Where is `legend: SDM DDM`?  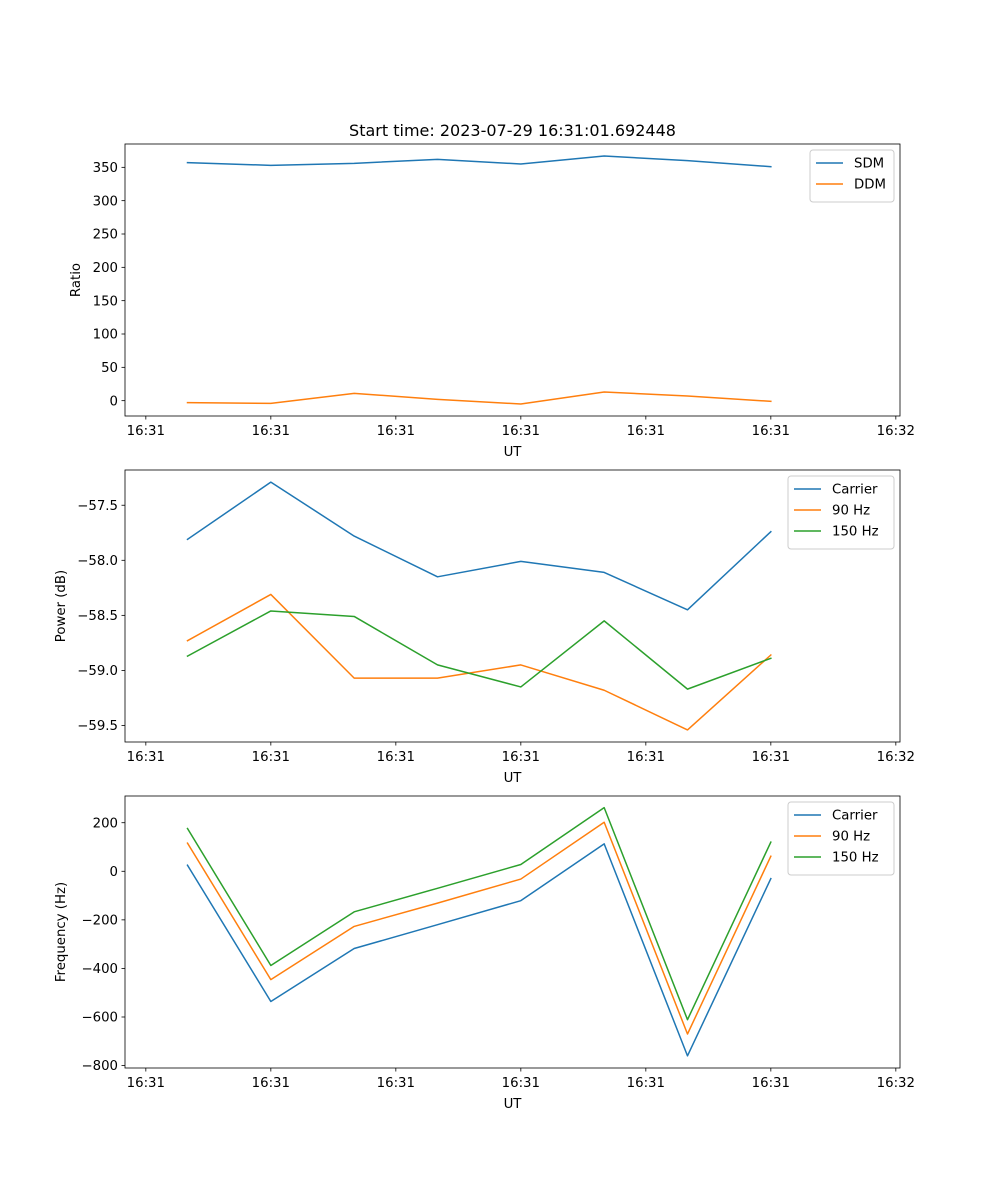
legend: SDM DDM is located at coordinates (852, 176).